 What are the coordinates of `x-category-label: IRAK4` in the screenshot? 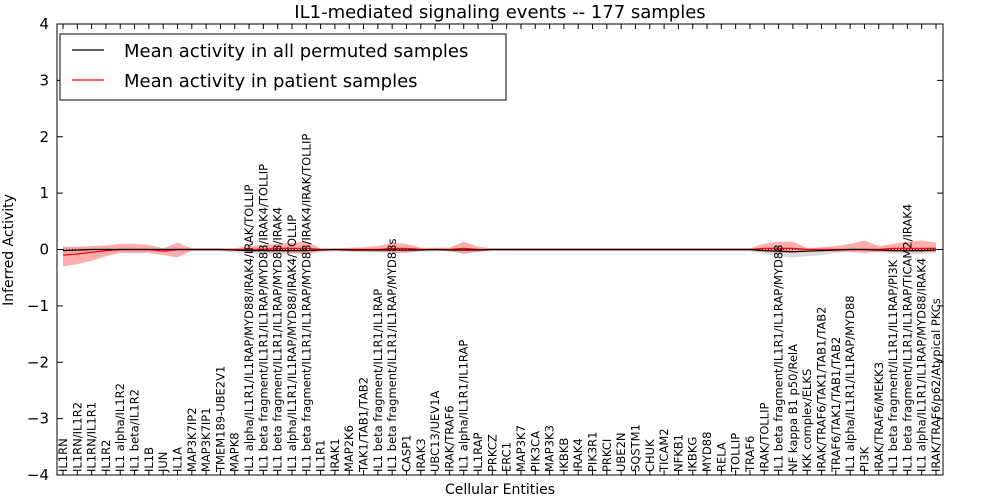 It's located at (578, 455).